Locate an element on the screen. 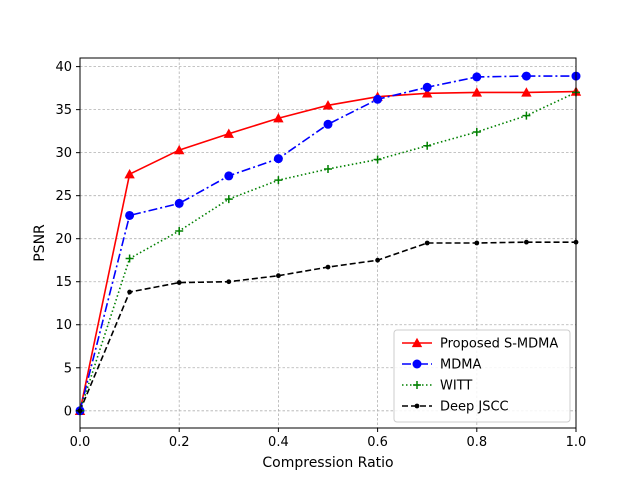 Image resolution: width=640 pixels, height=480 pixels. legend: Proposed S-MDMA MDMA WITT Deep JSCC is located at coordinates (482, 376).